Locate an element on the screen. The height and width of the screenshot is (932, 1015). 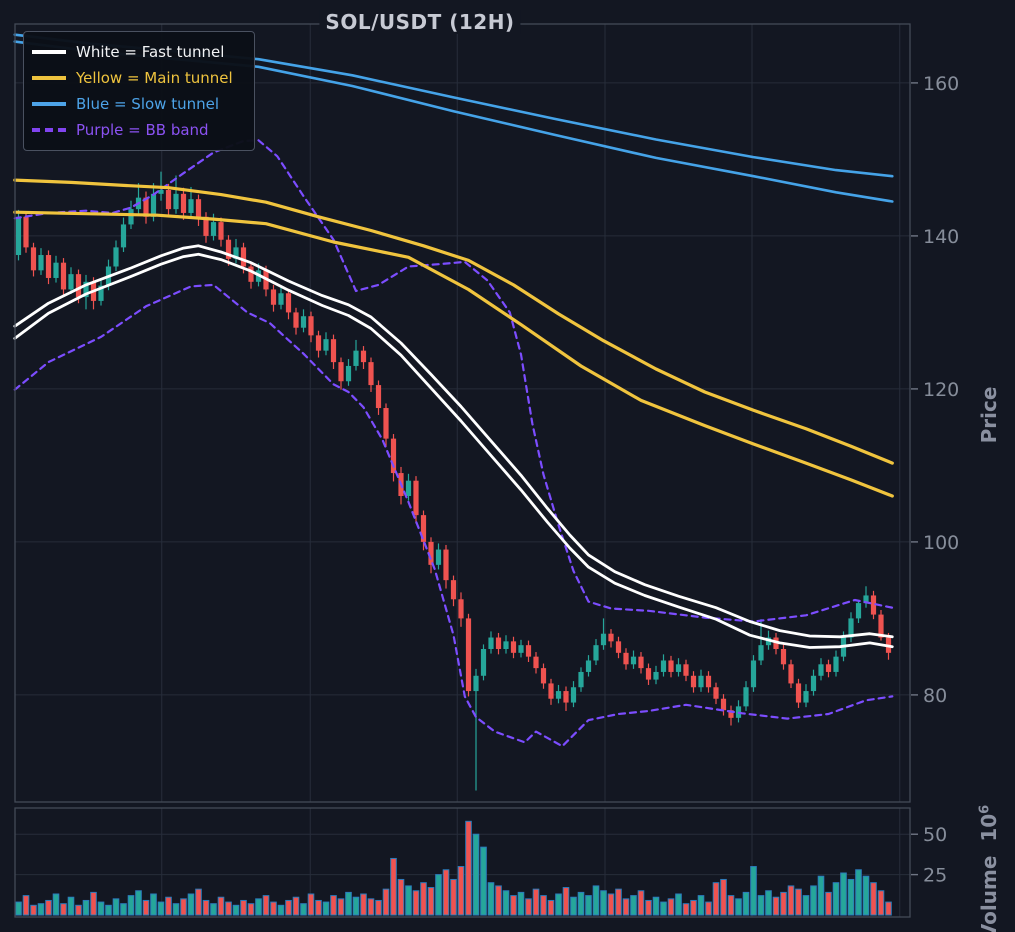
volume-tick-label-50: 50 is located at coordinates (935, 835).